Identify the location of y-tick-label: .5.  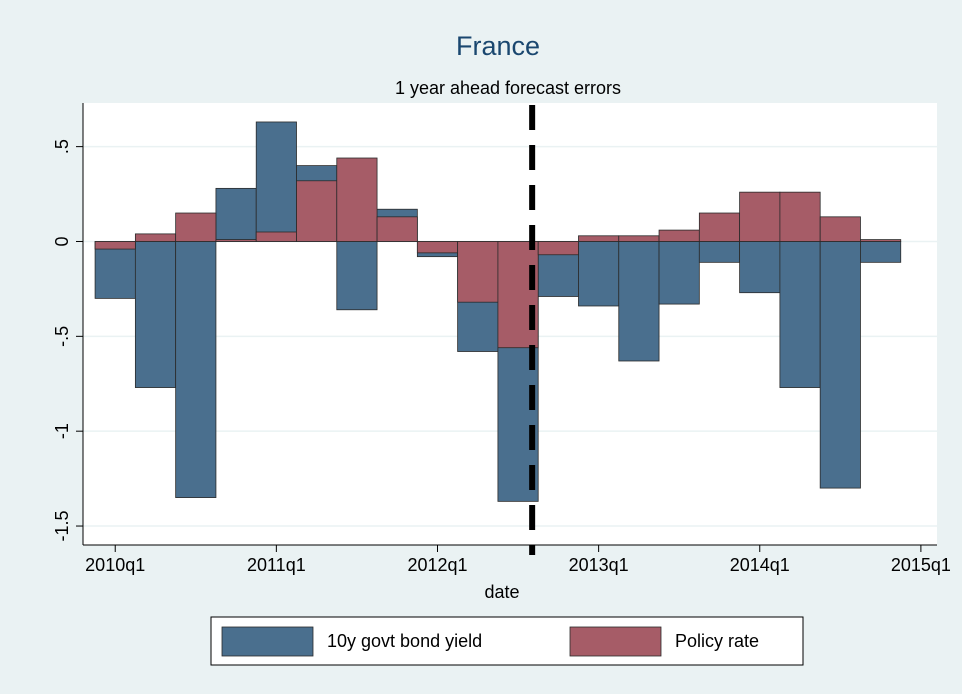
(62, 146).